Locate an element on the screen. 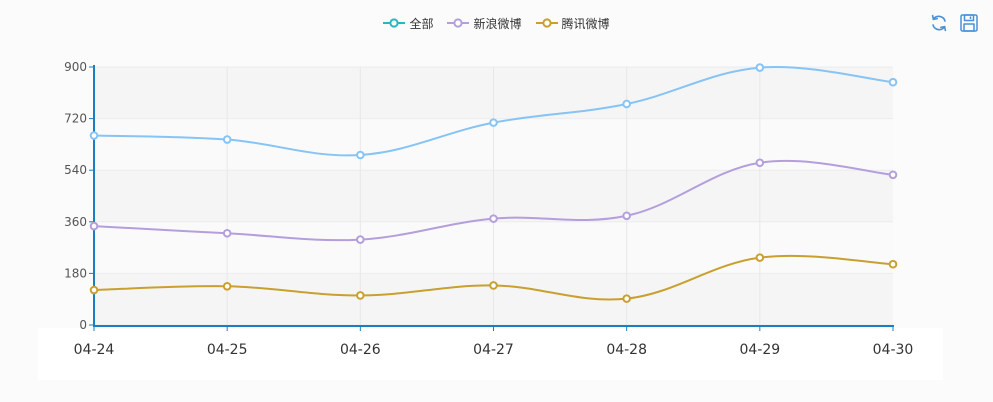 This screenshot has height=402, width=993. y-tick-label: 180 is located at coordinates (75, 273).